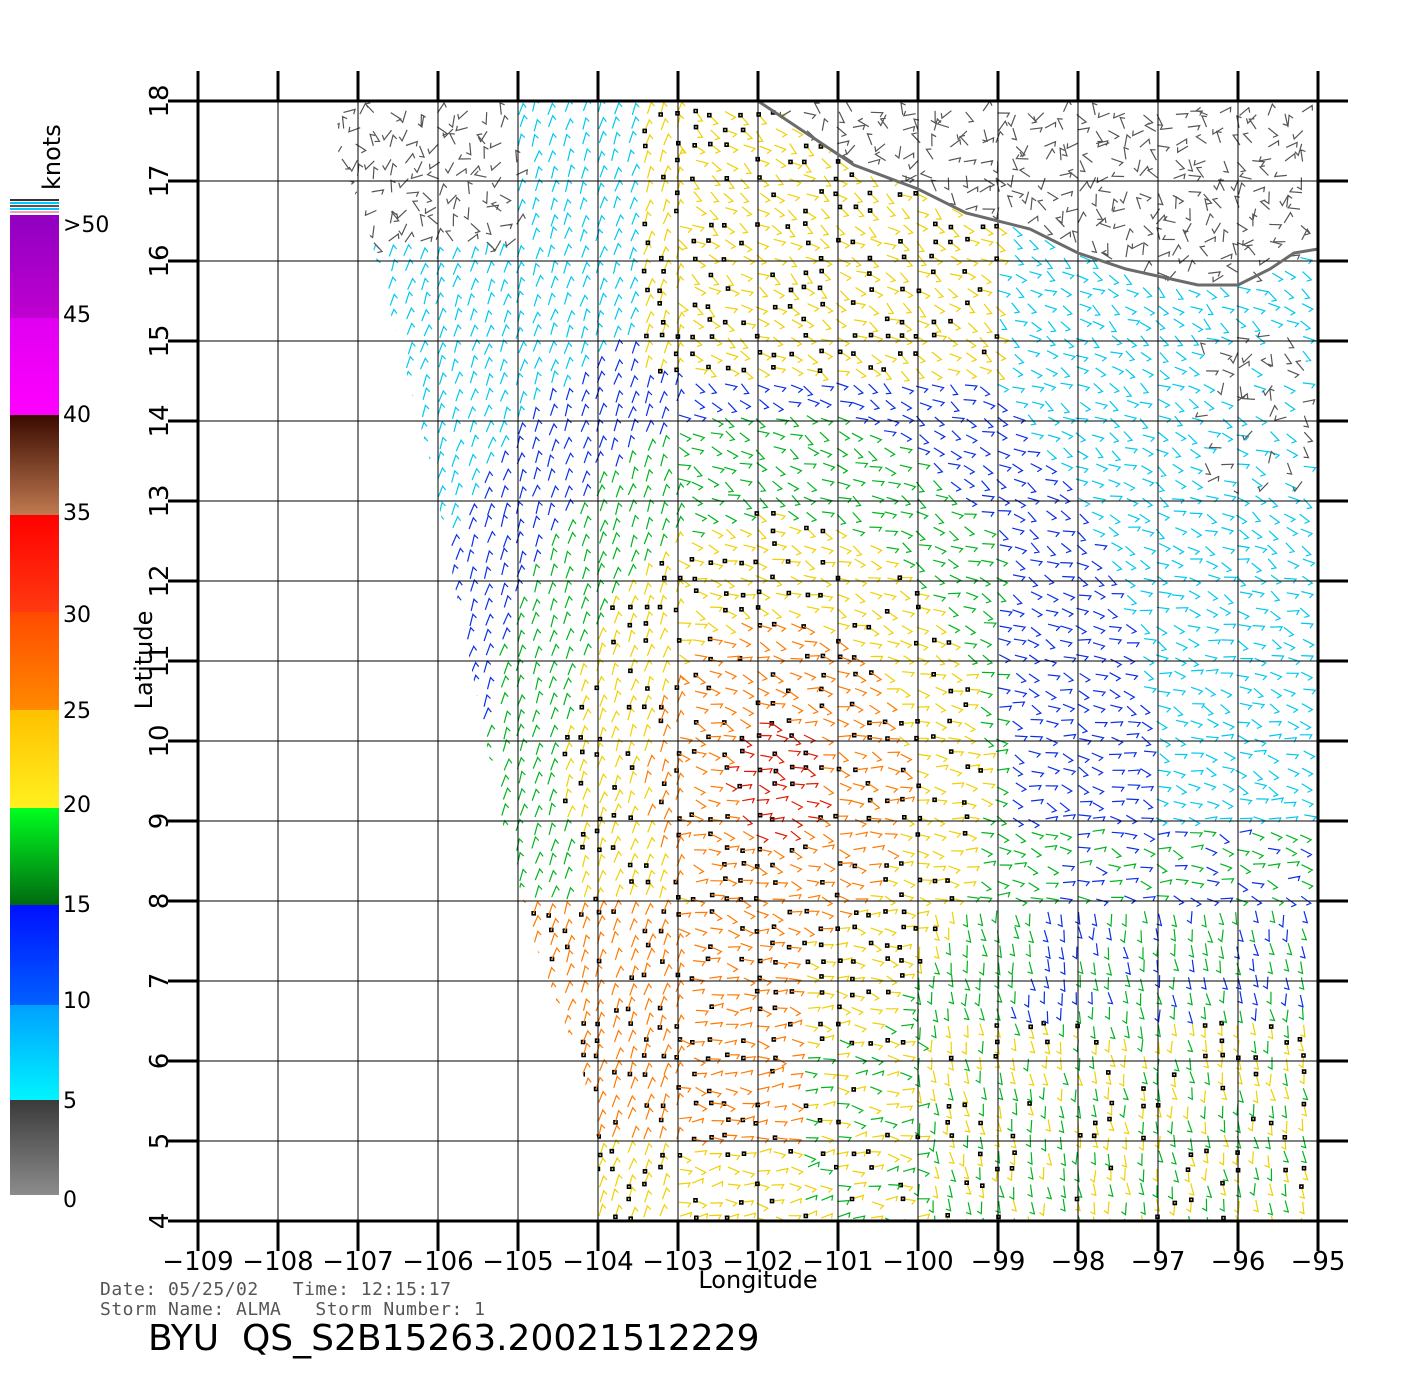 This screenshot has height=1400, width=1420. Describe the element at coordinates (160, 660) in the screenshot. I see `y-tick-label: 11` at that location.